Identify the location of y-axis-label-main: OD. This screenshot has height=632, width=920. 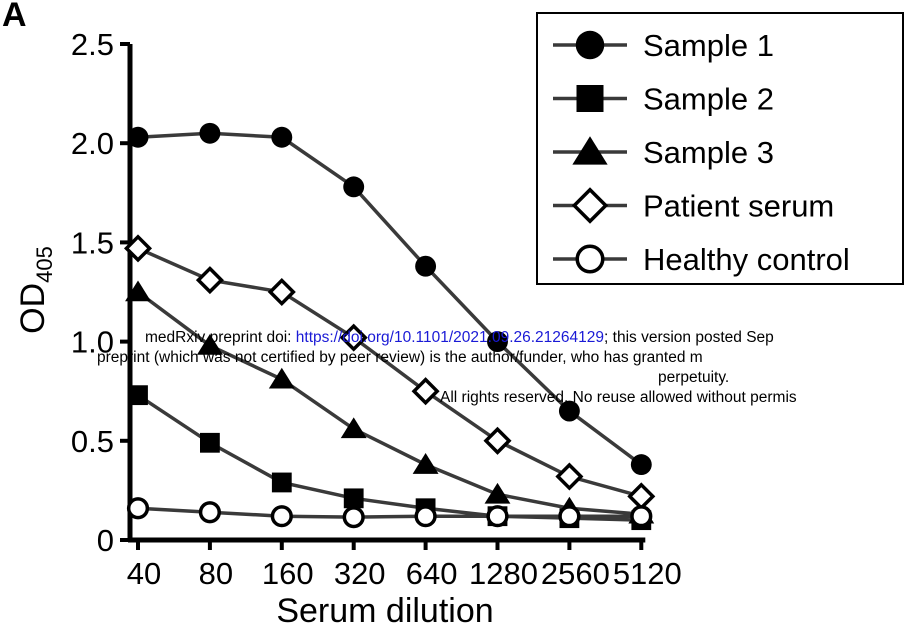
(33, 308).